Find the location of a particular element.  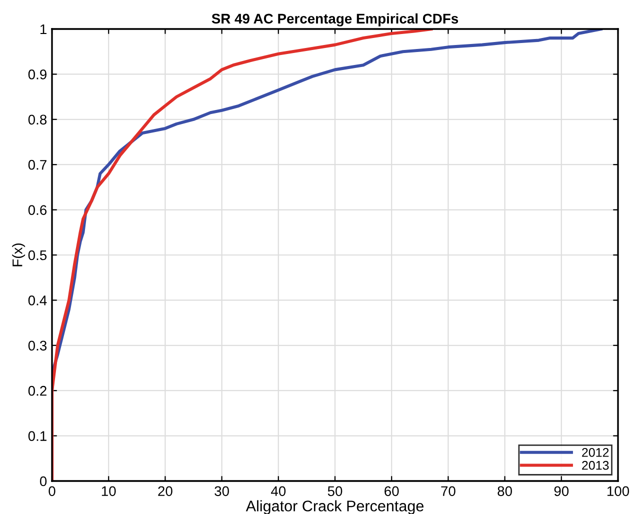

x-axis-title: Aligator Crack Percentage is located at coordinates (335, 507).